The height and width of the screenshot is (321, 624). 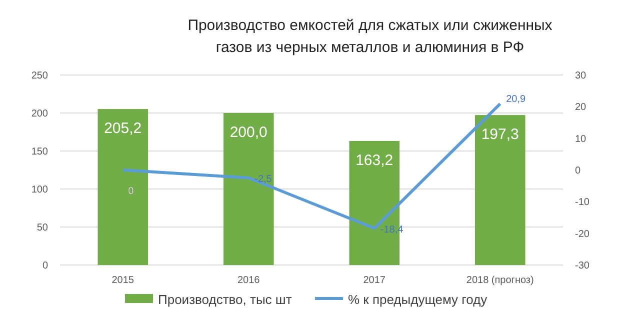 What do you see at coordinates (581, 76) in the screenshot?
I see `y2-tick-label: 30` at bounding box center [581, 76].